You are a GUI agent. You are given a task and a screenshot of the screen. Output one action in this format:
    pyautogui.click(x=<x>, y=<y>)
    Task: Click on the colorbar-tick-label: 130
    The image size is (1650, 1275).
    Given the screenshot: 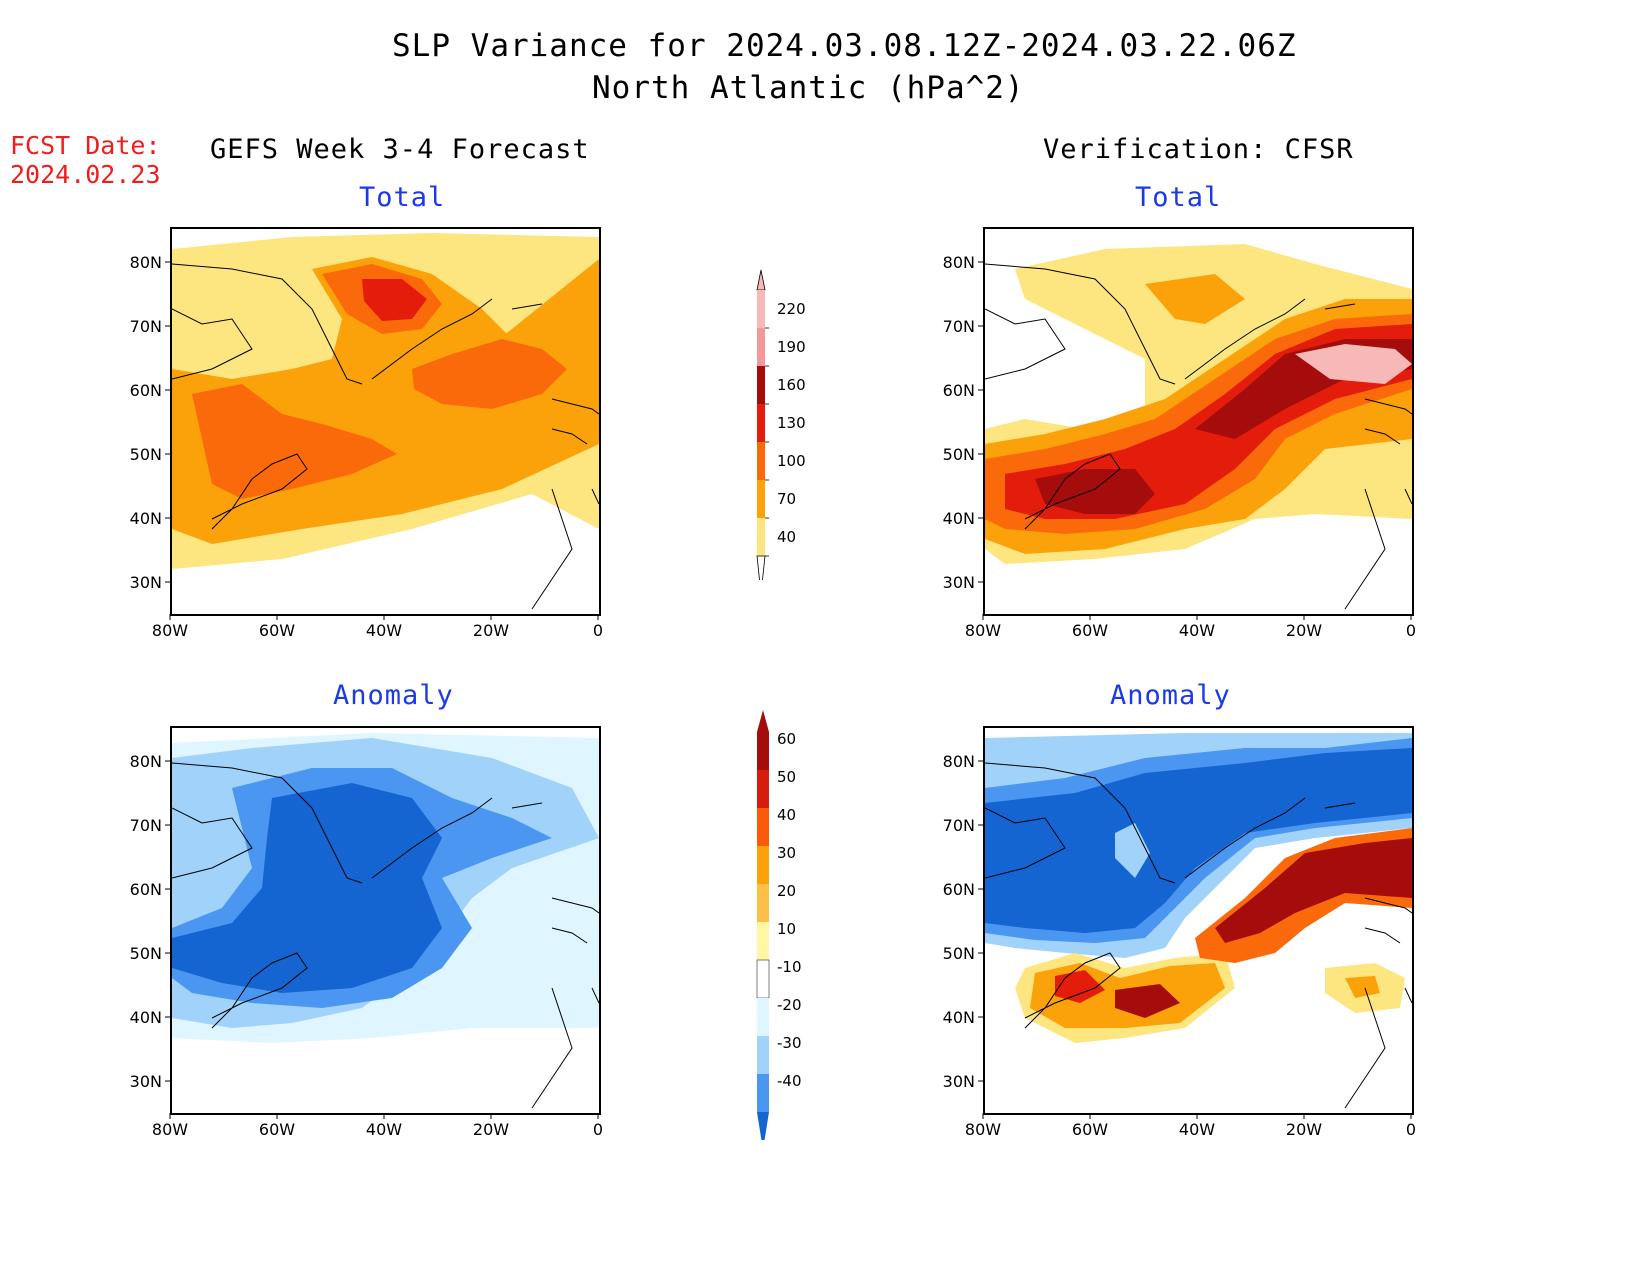 What is the action you would take?
    pyautogui.click(x=791, y=423)
    